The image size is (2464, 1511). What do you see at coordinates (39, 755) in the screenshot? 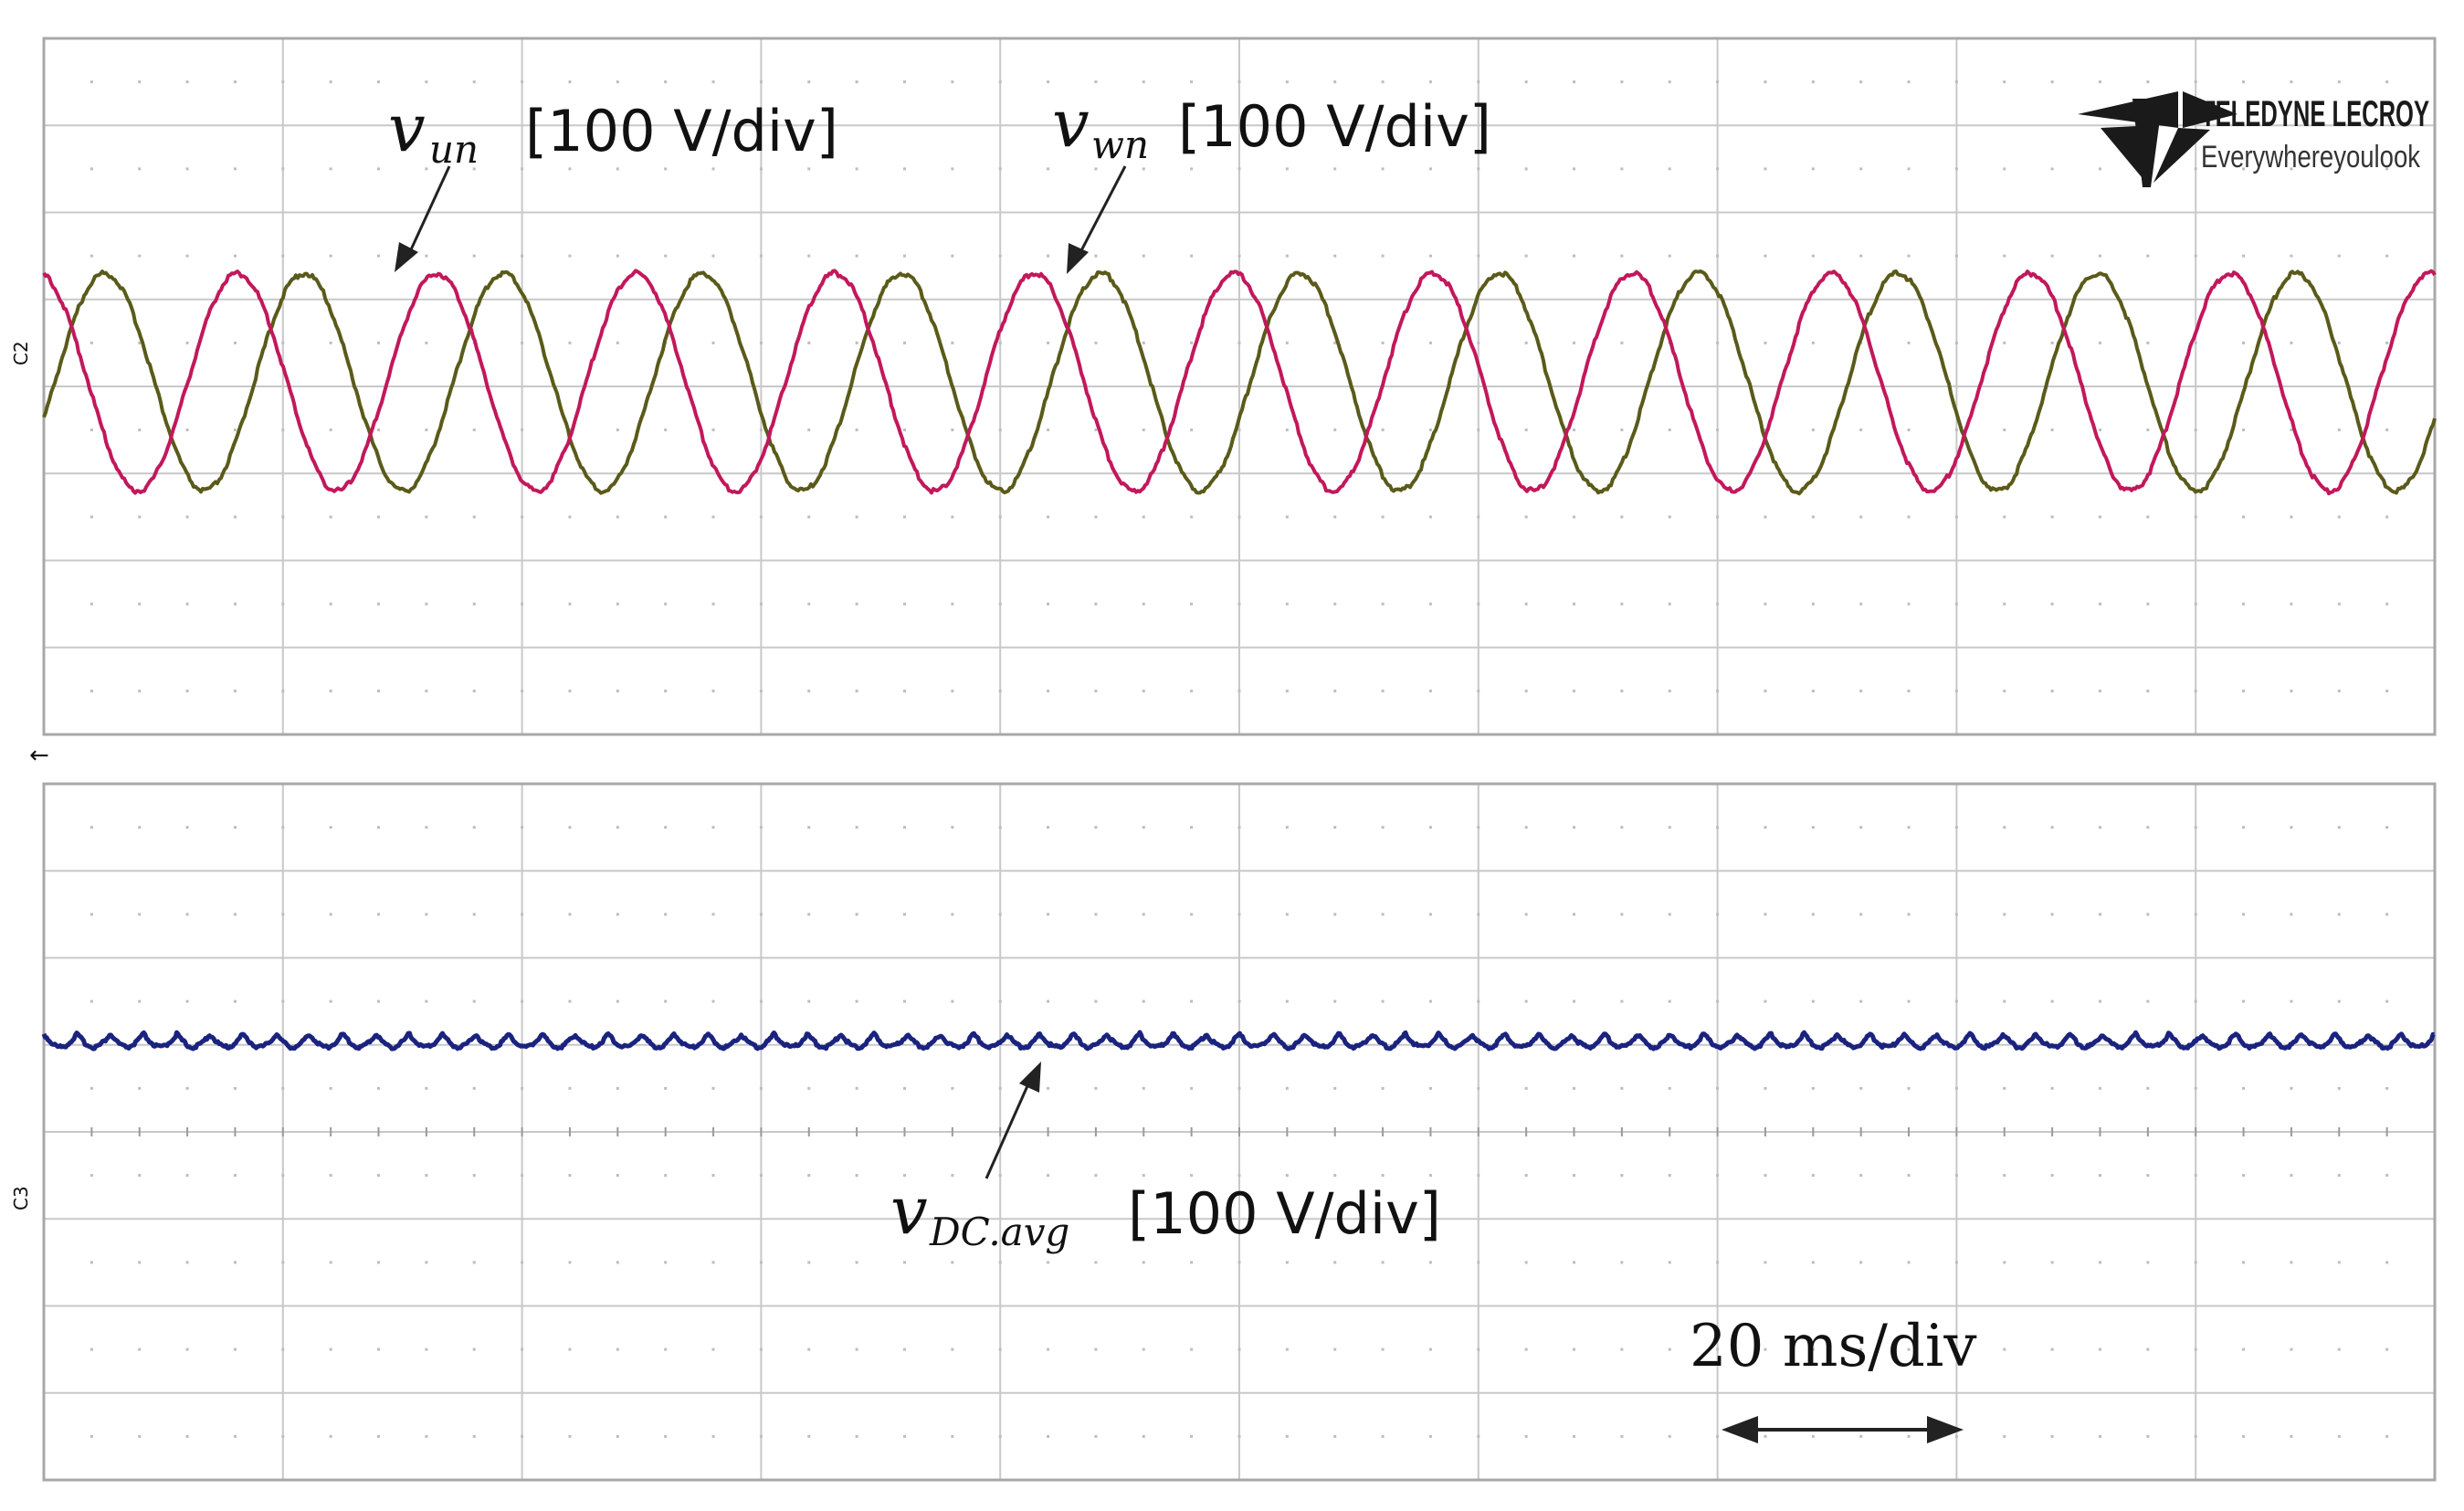
I see `trigger-arrow-icon: ←` at bounding box center [39, 755].